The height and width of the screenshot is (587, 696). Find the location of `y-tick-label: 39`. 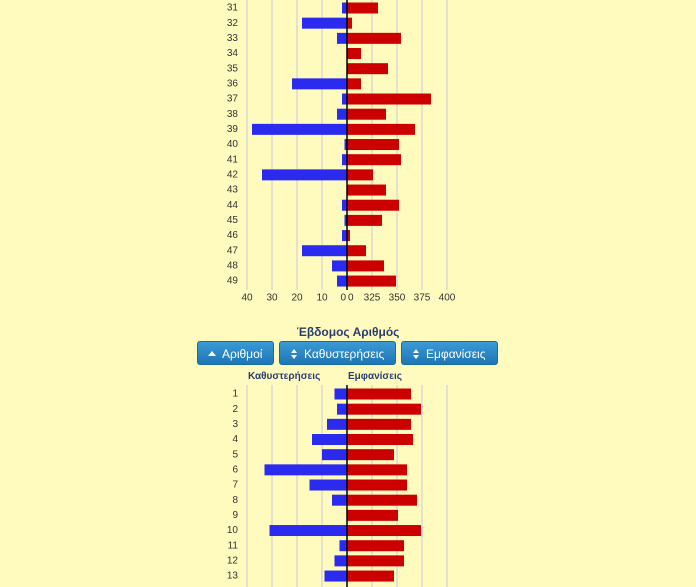

y-tick-label: 39 is located at coordinates (233, 129).